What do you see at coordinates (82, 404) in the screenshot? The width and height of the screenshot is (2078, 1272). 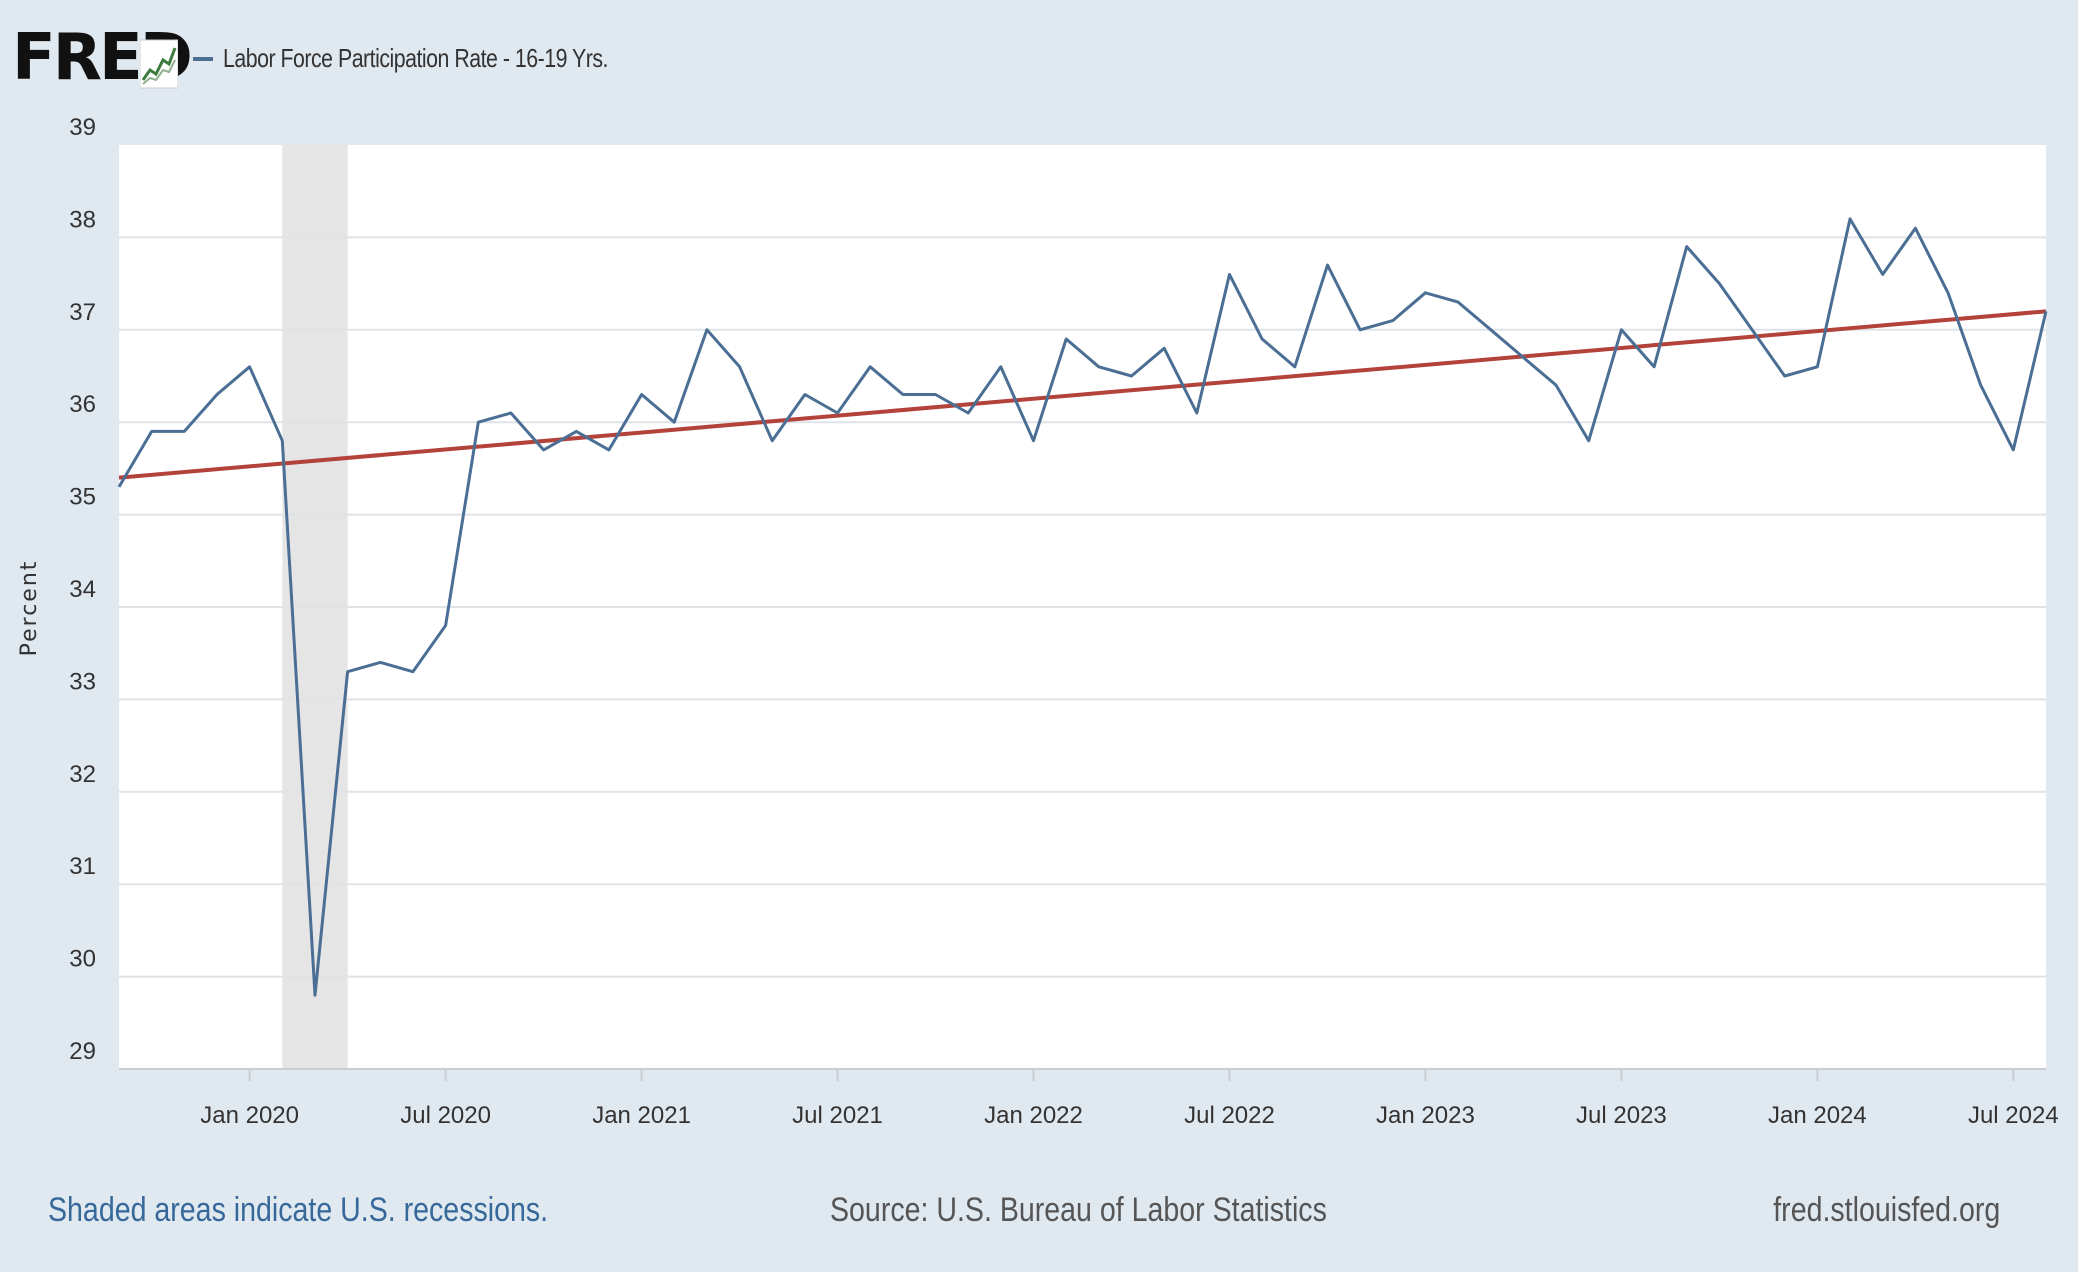 I see `y-tick-label: 36` at bounding box center [82, 404].